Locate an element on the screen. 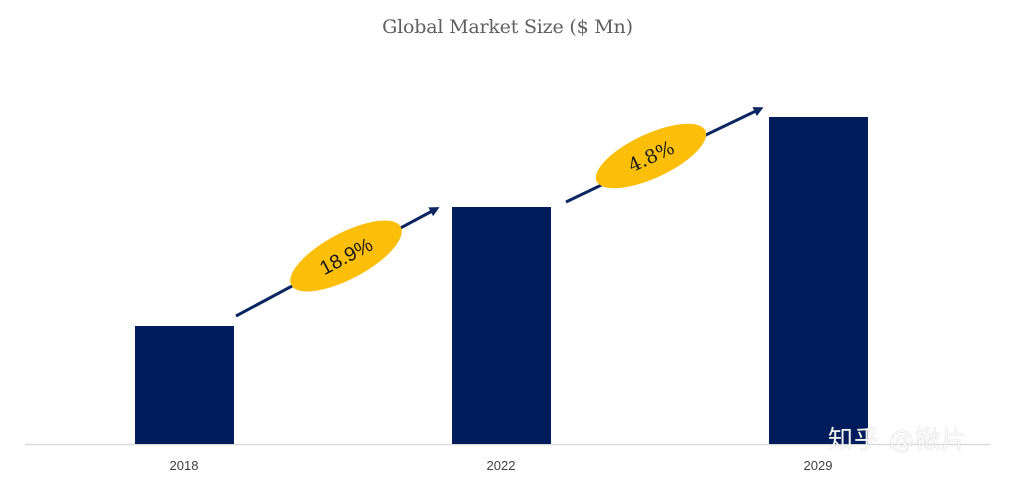  bar-2018 is located at coordinates (184, 385).